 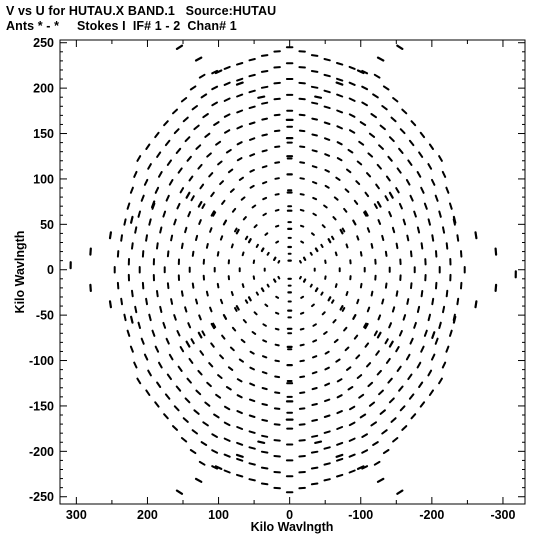 I want to click on x-tick-label: 0, so click(x=289, y=515).